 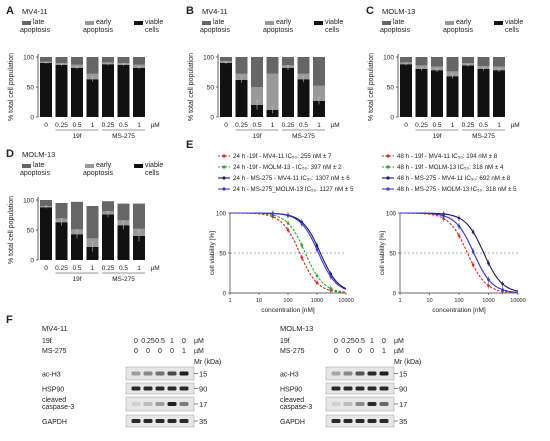 I want to click on panel-letter: F, so click(x=9, y=320).